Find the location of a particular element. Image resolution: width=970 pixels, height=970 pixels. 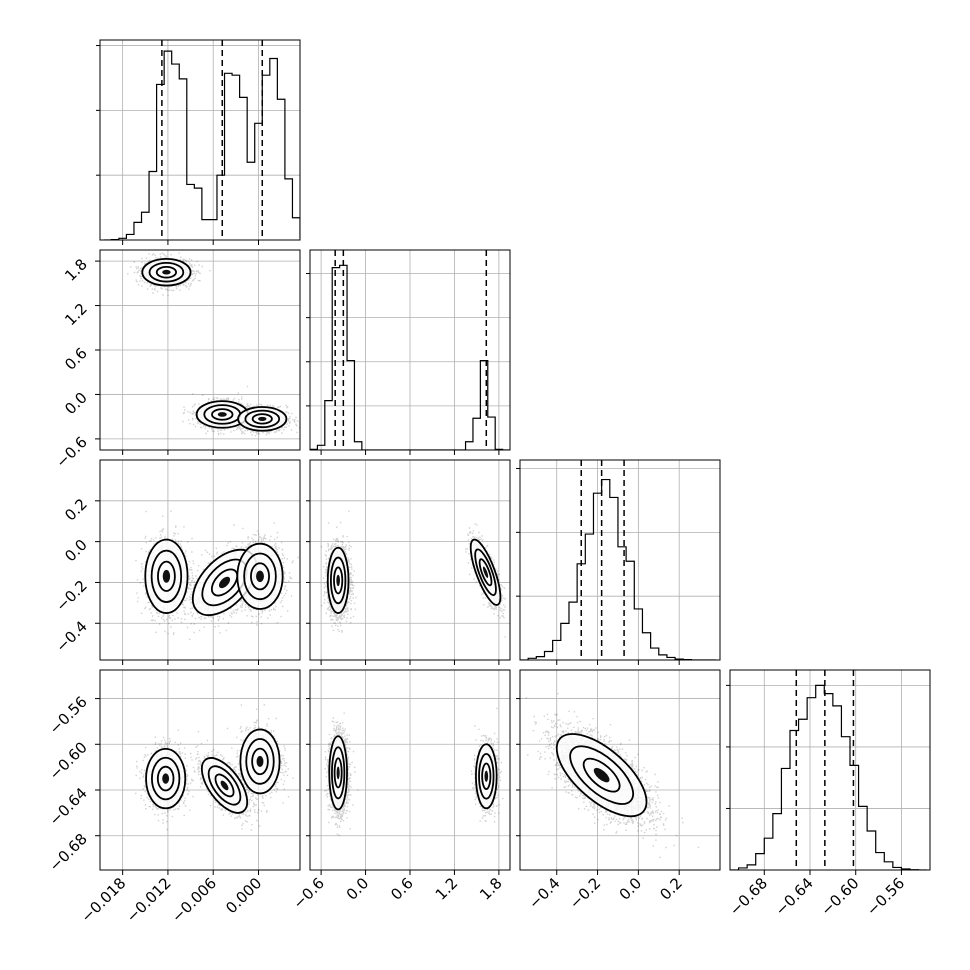

y-tick-label: 1.2 is located at coordinates (76, 315).